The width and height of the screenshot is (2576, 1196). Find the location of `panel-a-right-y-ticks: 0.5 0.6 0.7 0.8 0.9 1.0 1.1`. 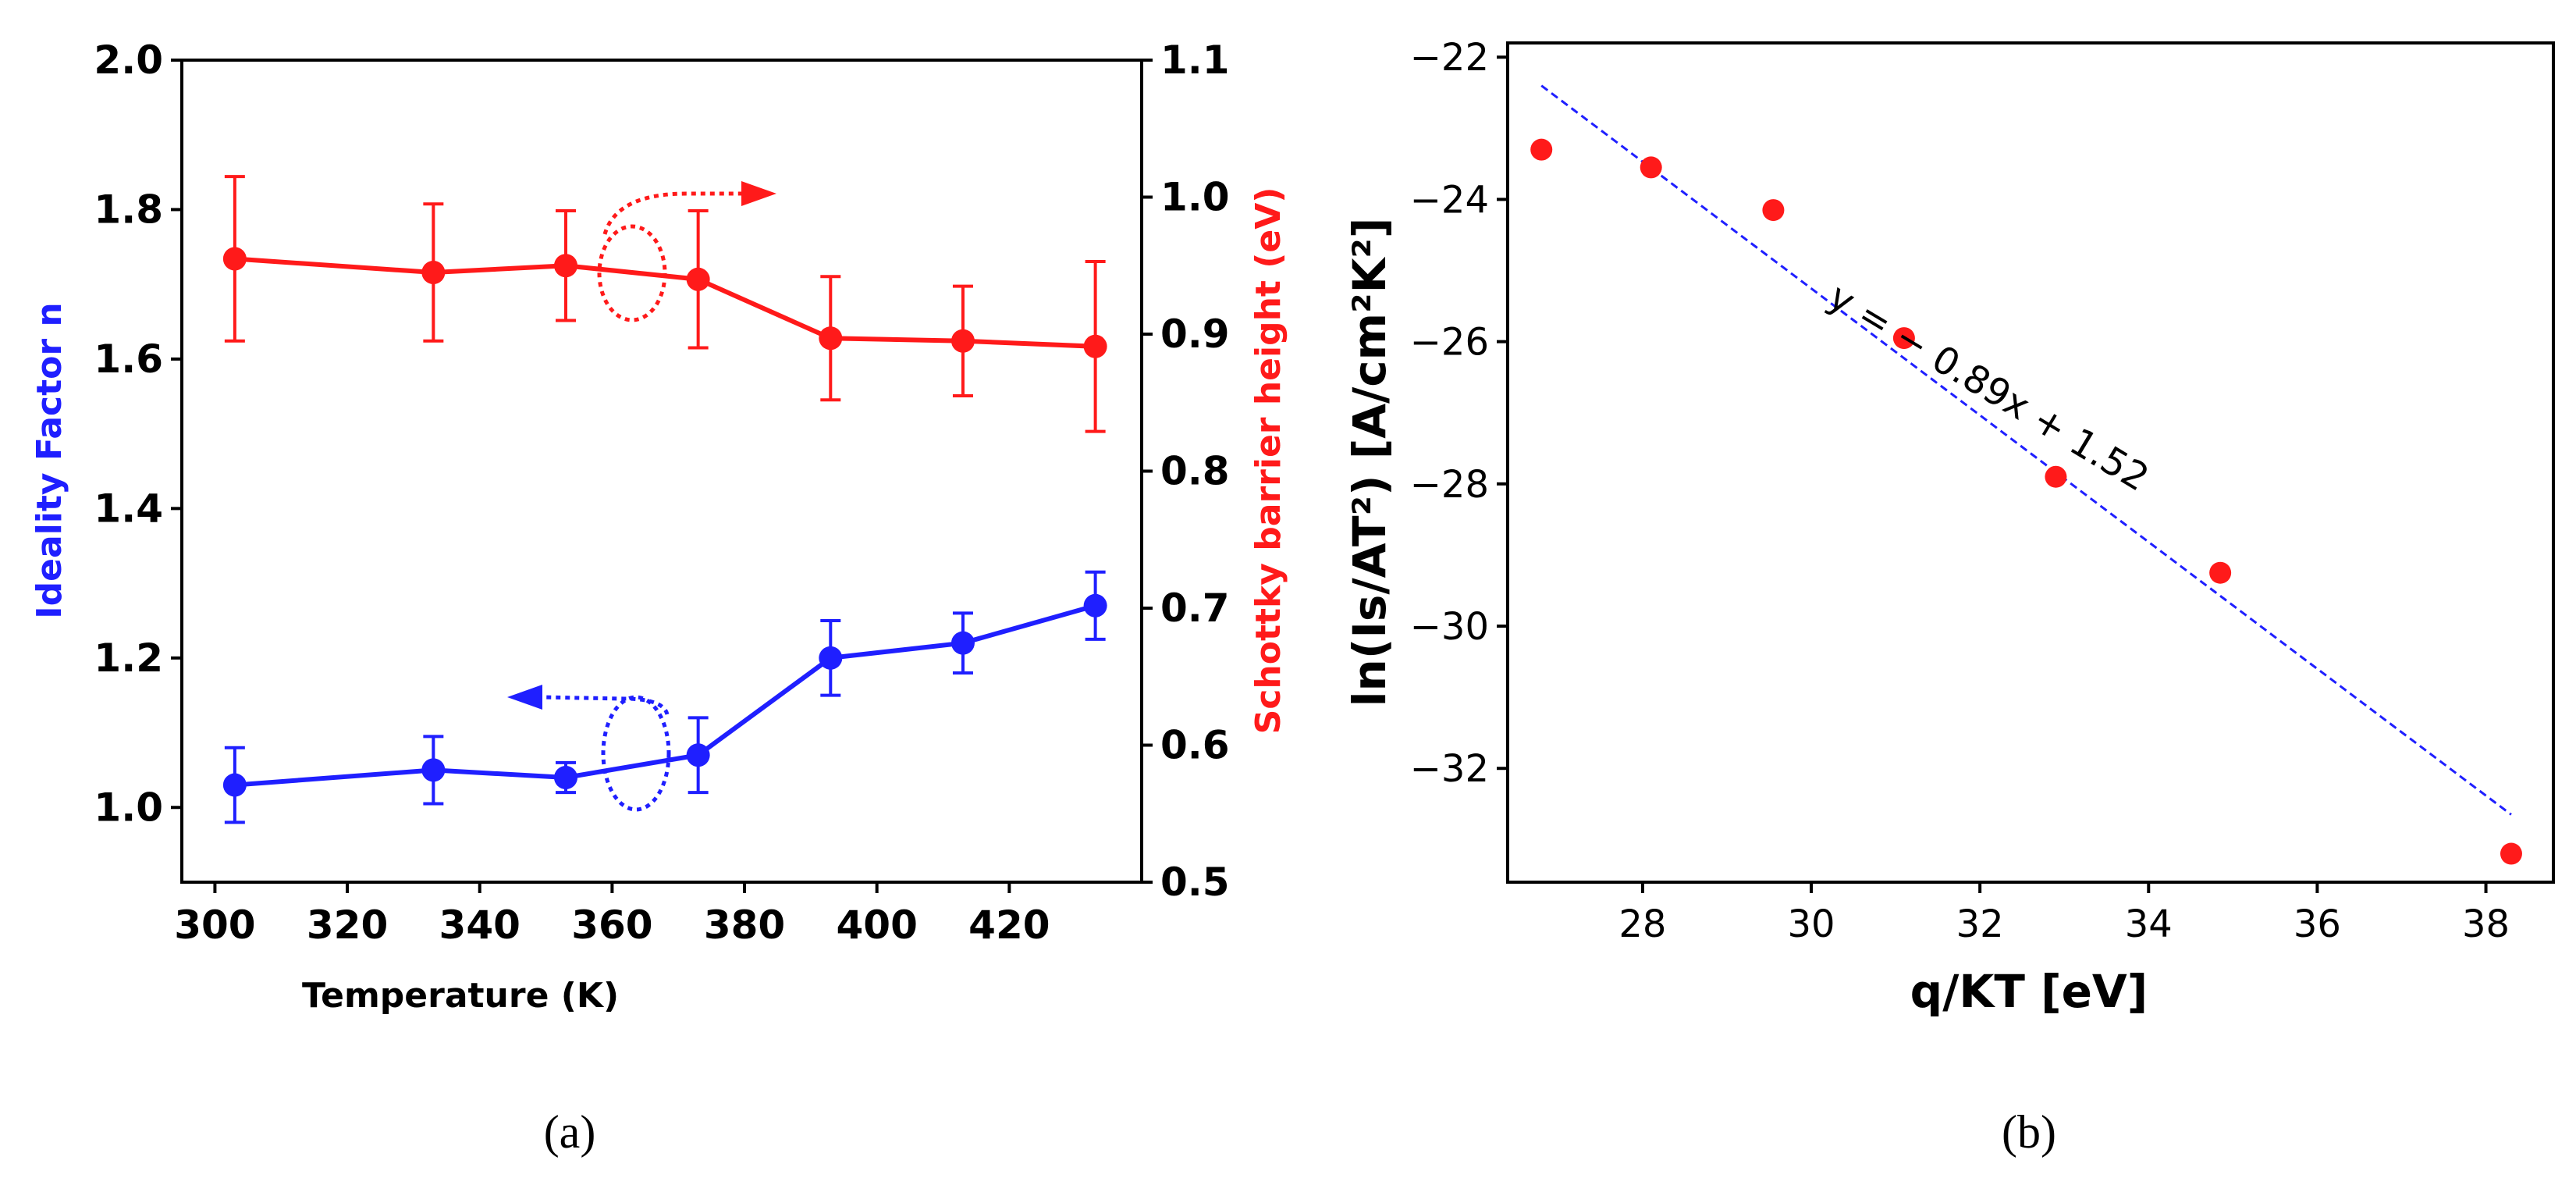

panel-a-right-y-ticks: 0.5 0.6 0.7 0.8 0.9 1.0 1.1 is located at coordinates (1186, 471).